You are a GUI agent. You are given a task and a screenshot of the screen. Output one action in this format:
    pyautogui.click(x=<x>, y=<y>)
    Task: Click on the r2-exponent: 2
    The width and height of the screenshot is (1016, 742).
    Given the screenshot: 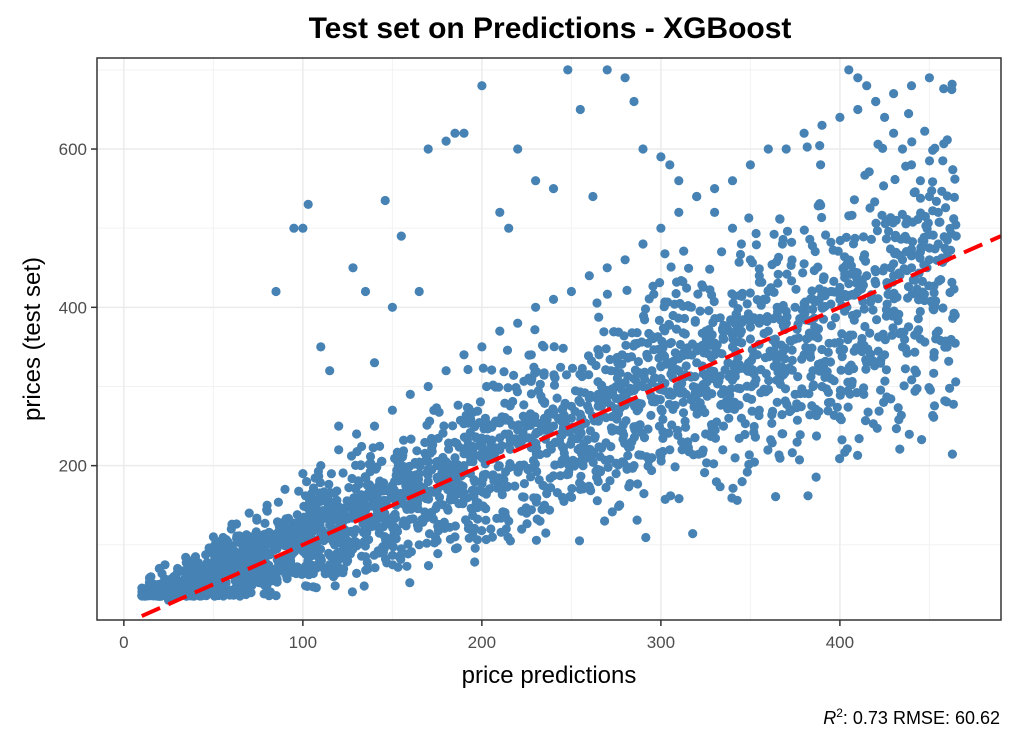 What is the action you would take?
    pyautogui.click(x=839, y=713)
    